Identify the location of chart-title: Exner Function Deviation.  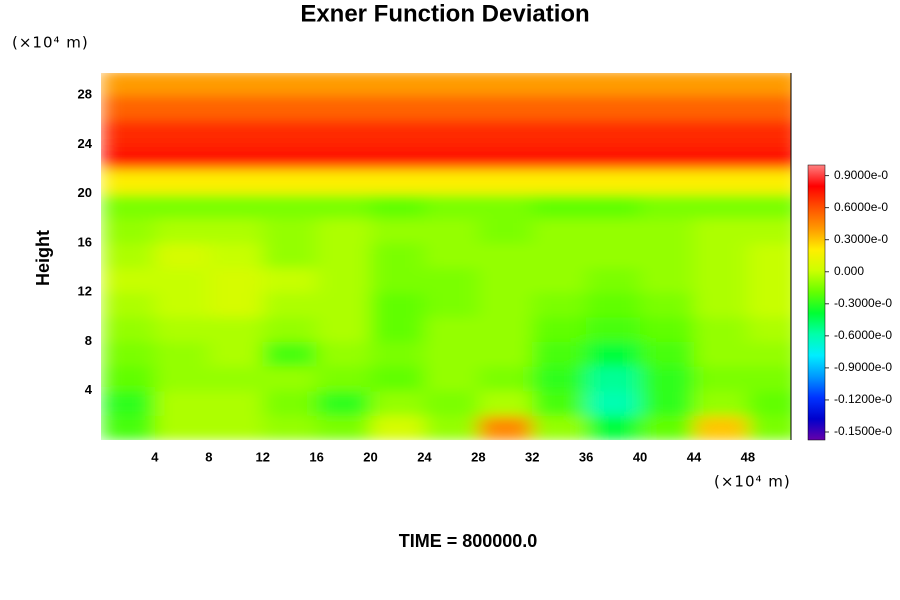
(444, 13).